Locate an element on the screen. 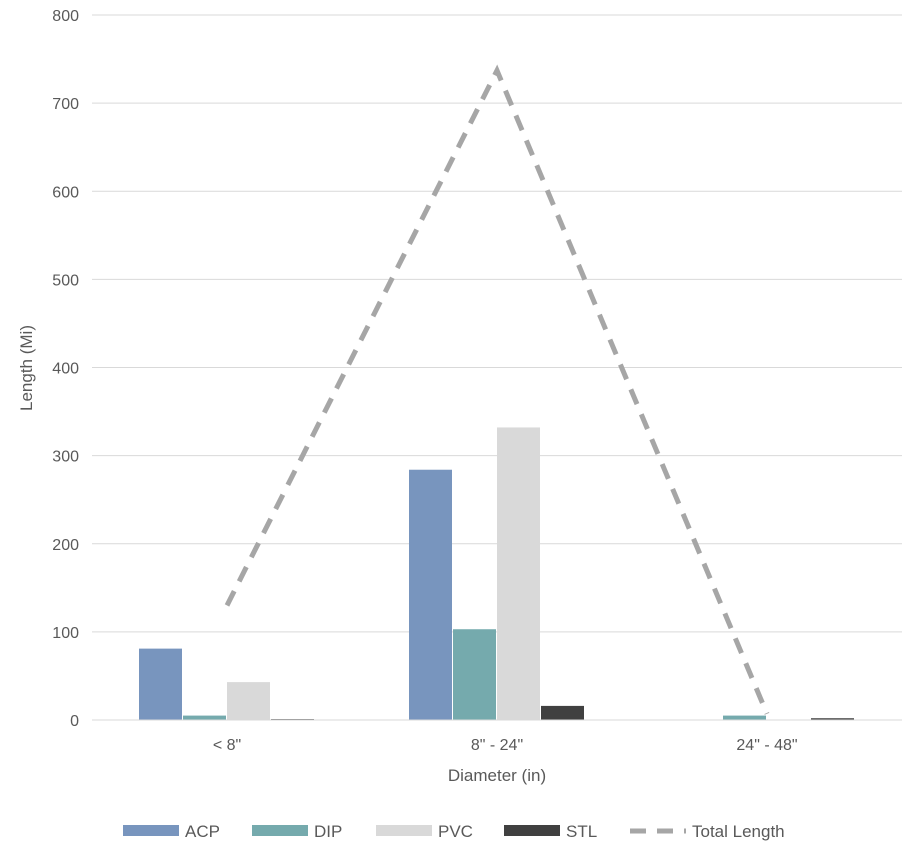  legend-label: Total Length is located at coordinates (738, 831).